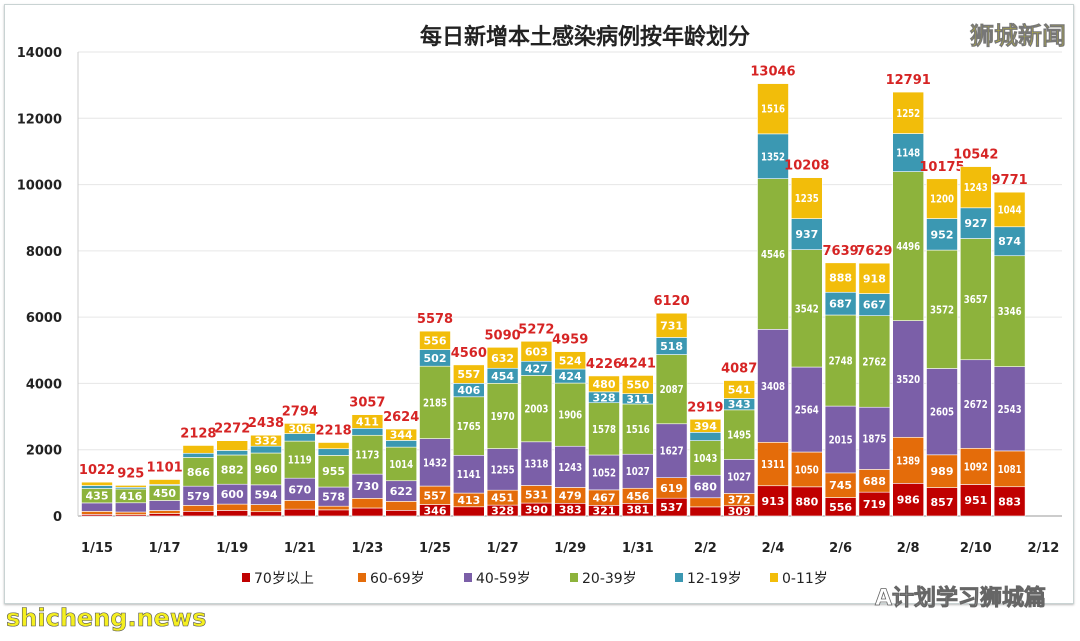  I want to click on data-label: 888, so click(840, 278).